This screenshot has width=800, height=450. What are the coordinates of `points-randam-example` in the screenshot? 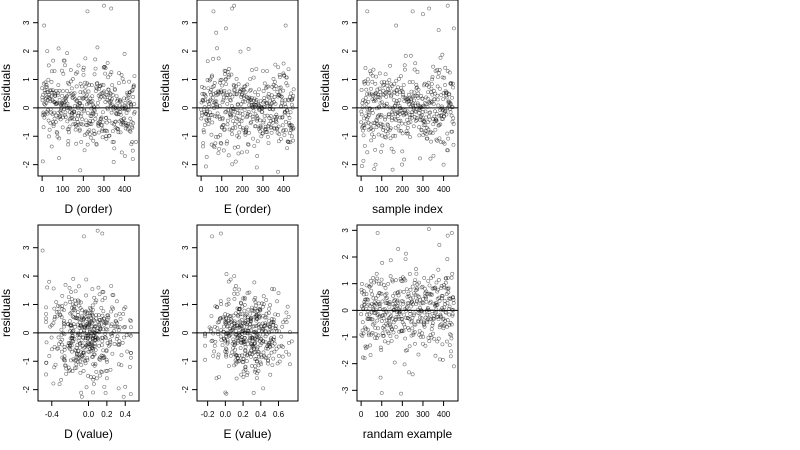 It's located at (407, 311).